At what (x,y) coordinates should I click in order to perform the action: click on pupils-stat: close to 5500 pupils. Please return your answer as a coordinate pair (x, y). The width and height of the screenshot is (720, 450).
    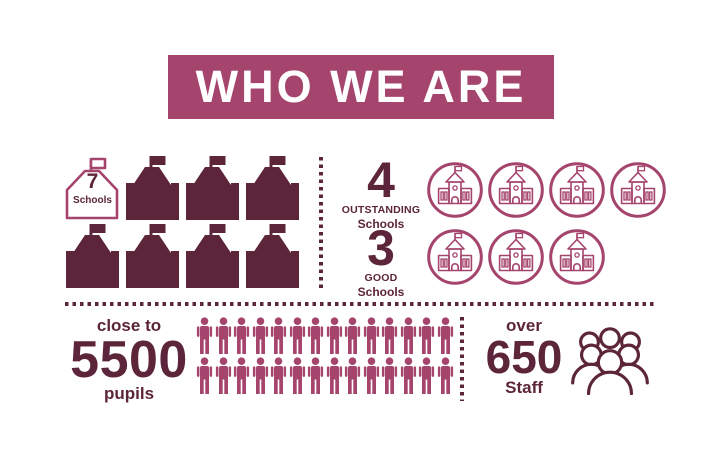
    Looking at the image, I should click on (129, 360).